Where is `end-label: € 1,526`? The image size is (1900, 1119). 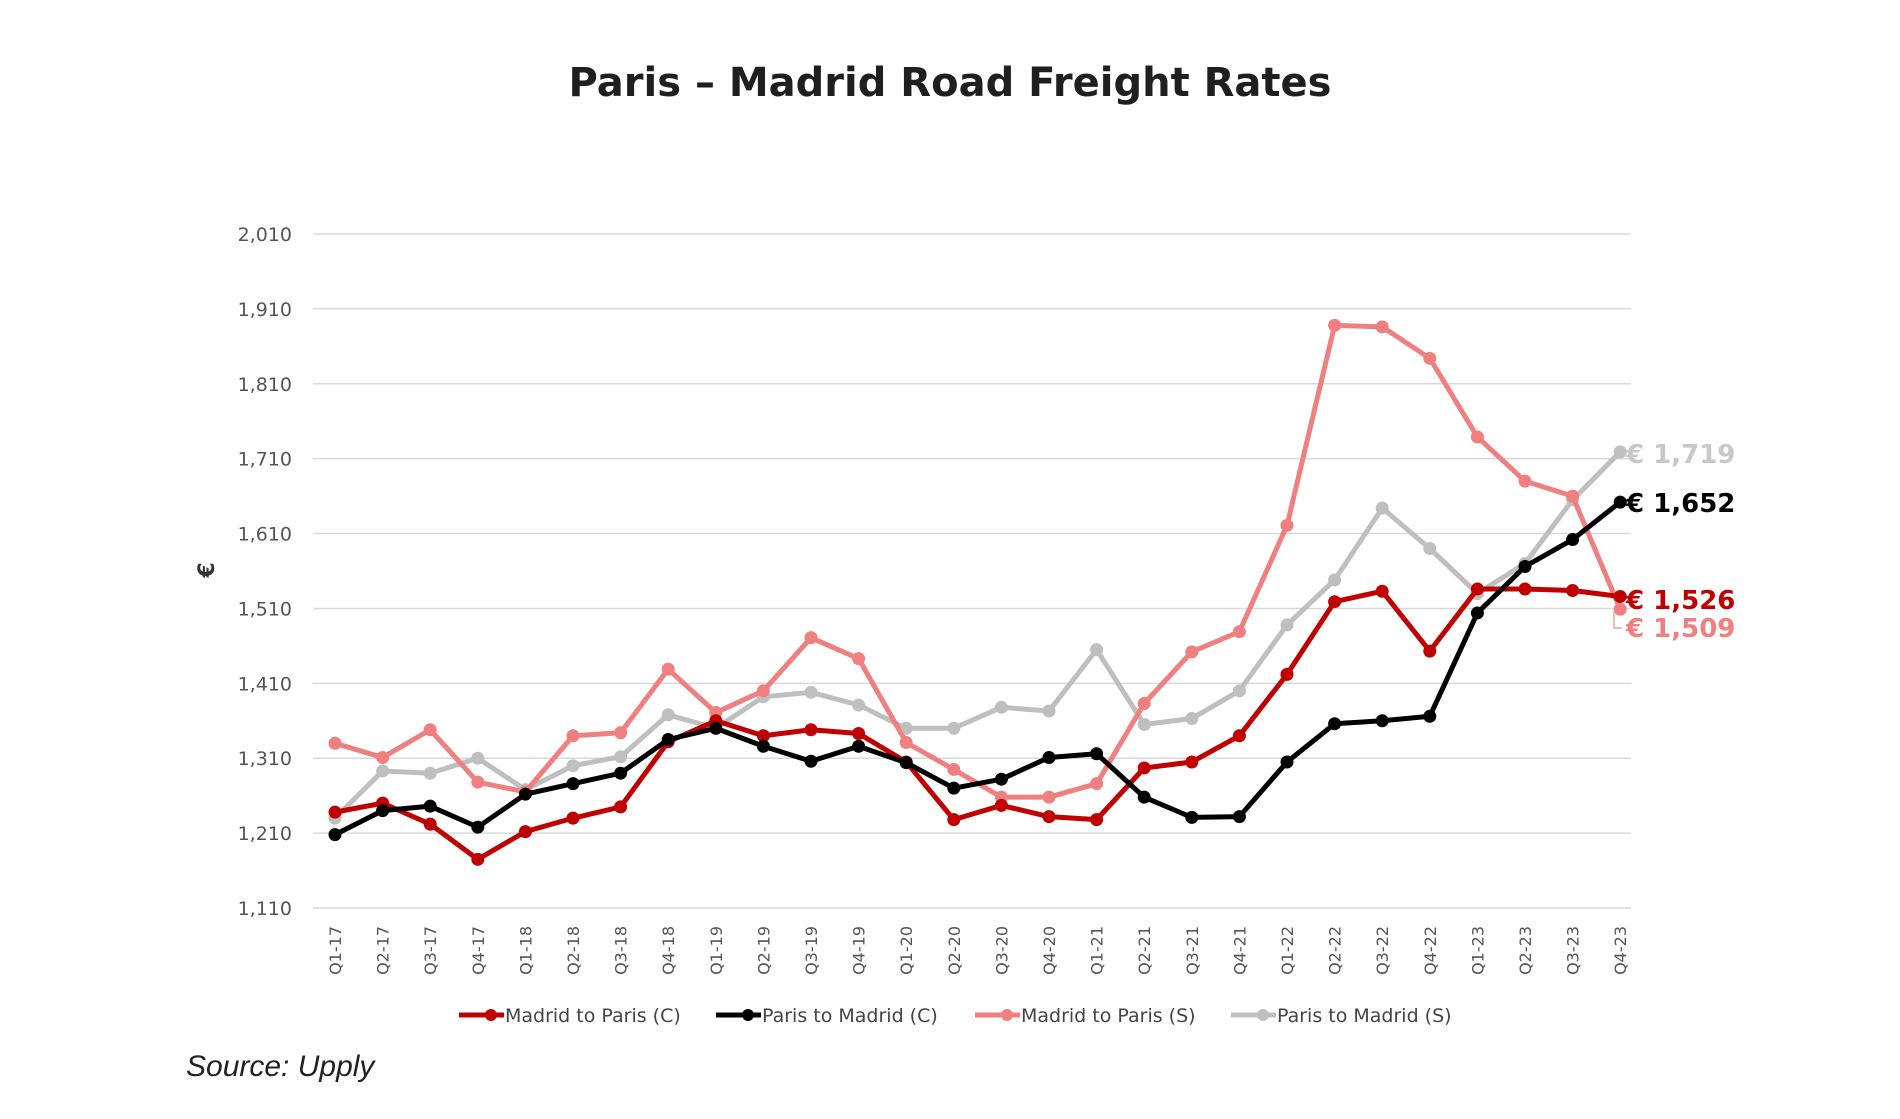
end-label: € 1,526 is located at coordinates (1680, 601).